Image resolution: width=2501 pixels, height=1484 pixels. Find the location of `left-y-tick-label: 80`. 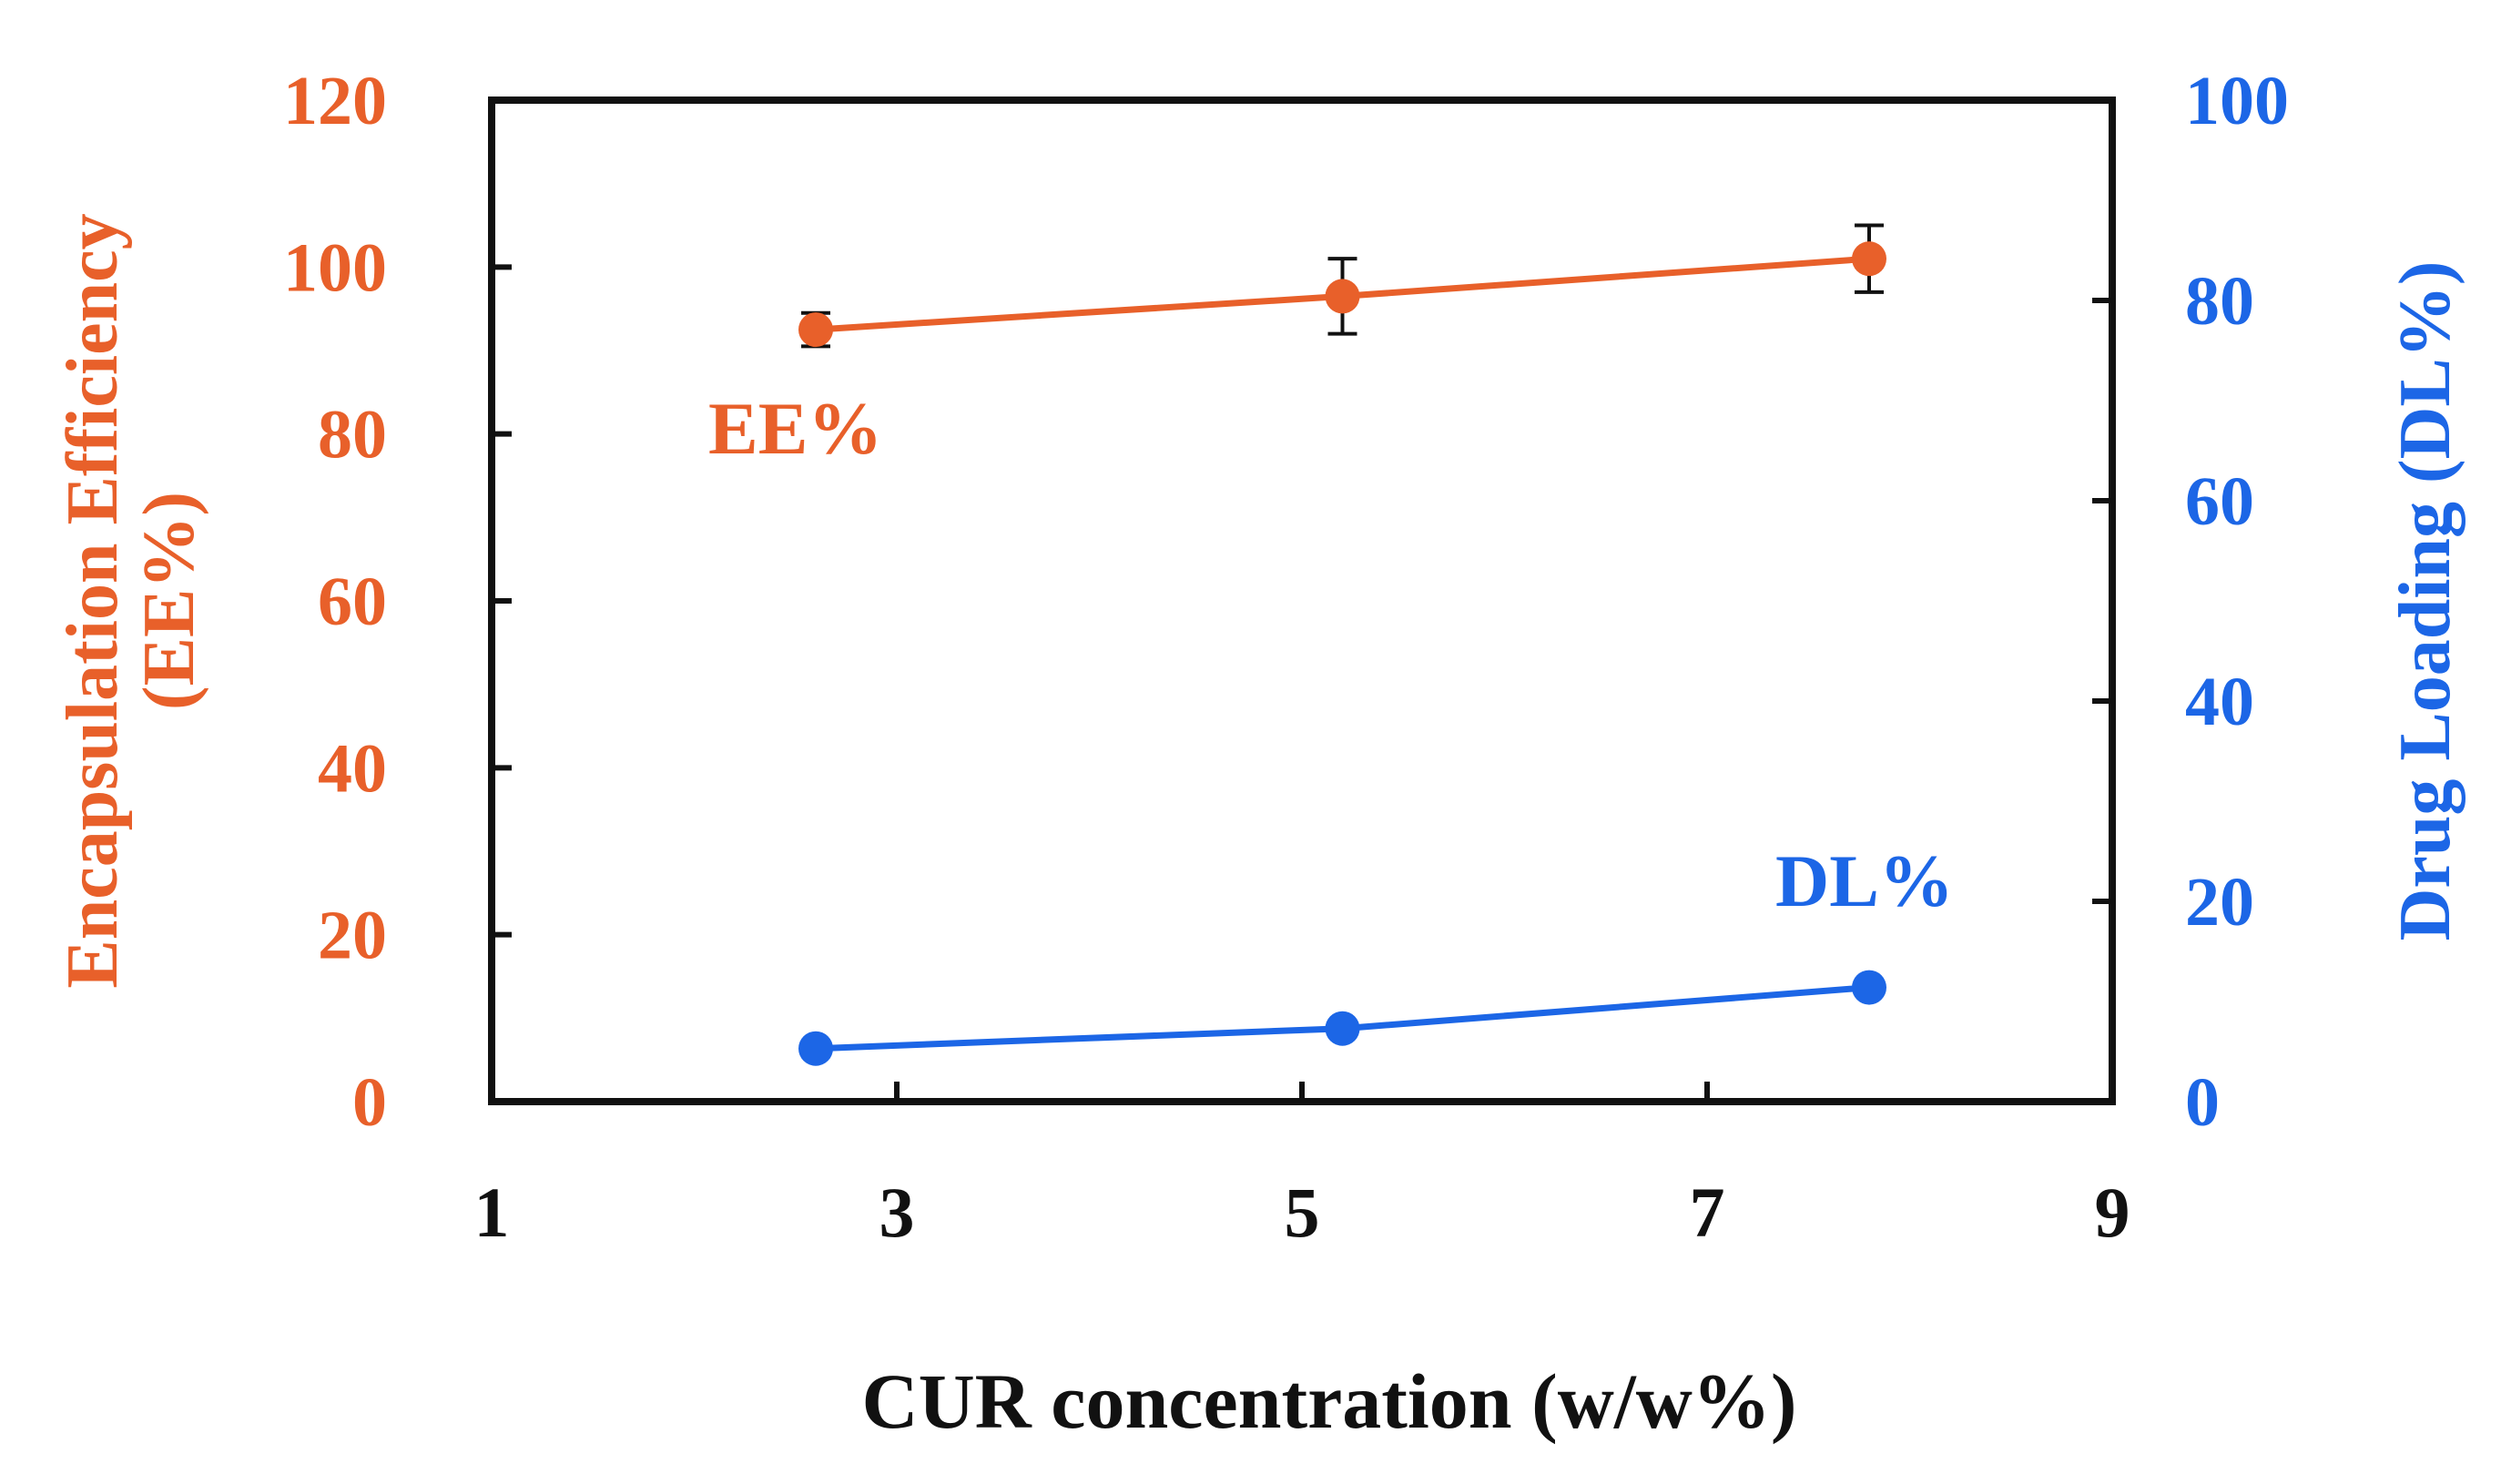

left-y-tick-label: 80 is located at coordinates (352, 435).